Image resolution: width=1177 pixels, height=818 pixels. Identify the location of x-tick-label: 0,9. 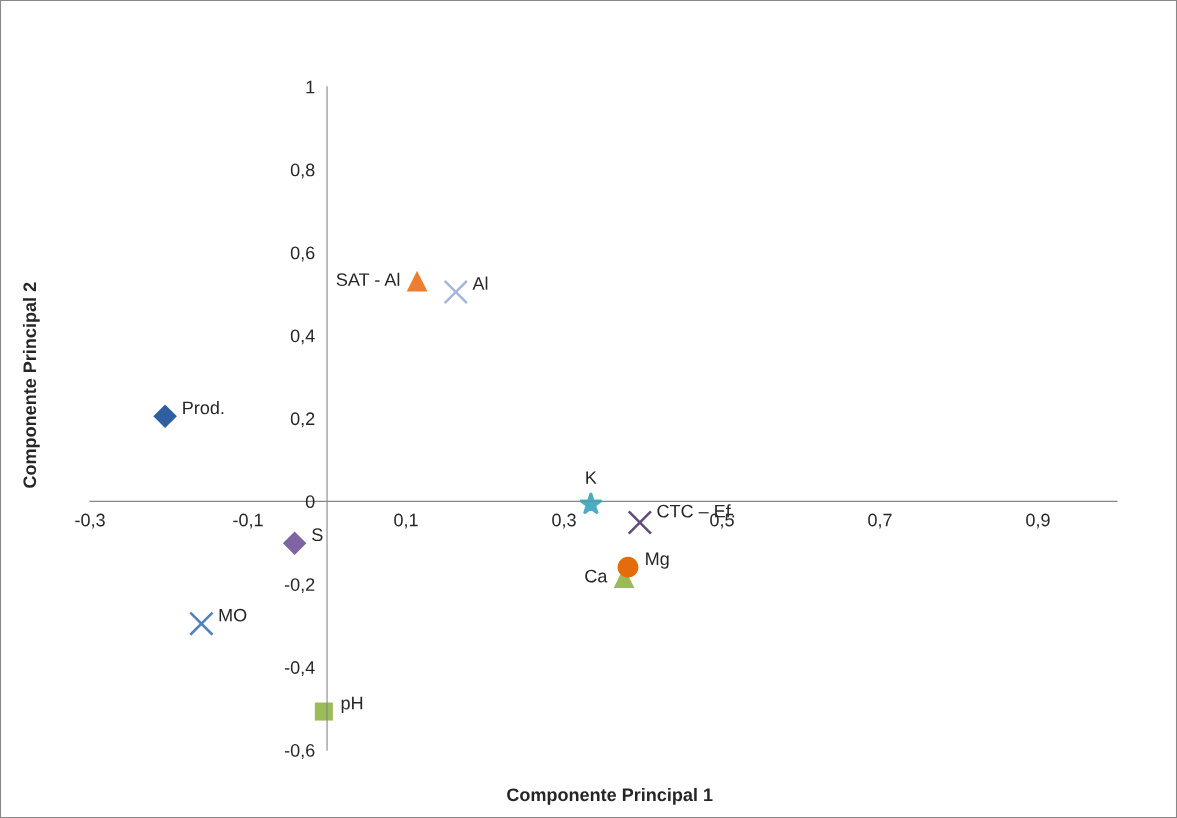
(1038, 521).